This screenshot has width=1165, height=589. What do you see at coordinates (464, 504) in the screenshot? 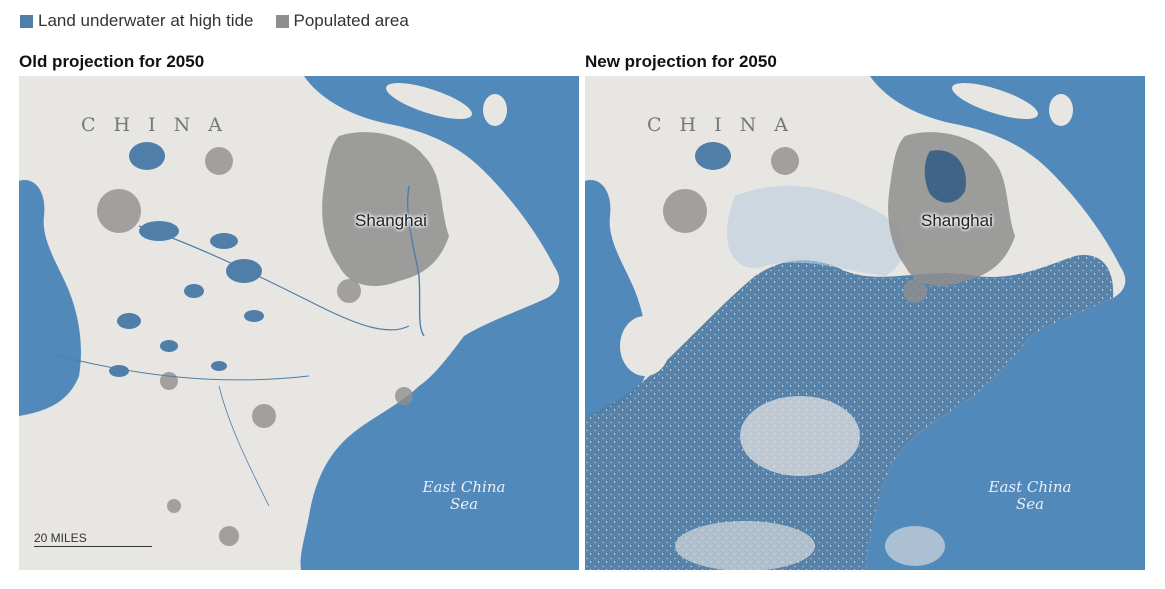
I see `sea-label-old-line2: Sea` at bounding box center [464, 504].